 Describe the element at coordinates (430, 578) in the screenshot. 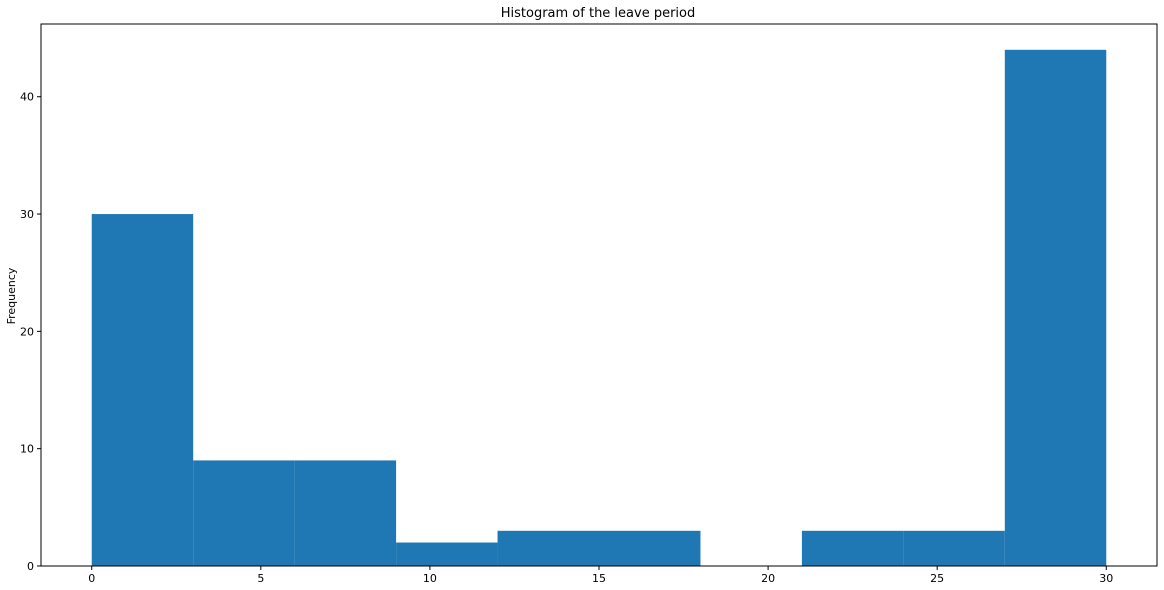

I see `x-tick-label-2: 10` at that location.